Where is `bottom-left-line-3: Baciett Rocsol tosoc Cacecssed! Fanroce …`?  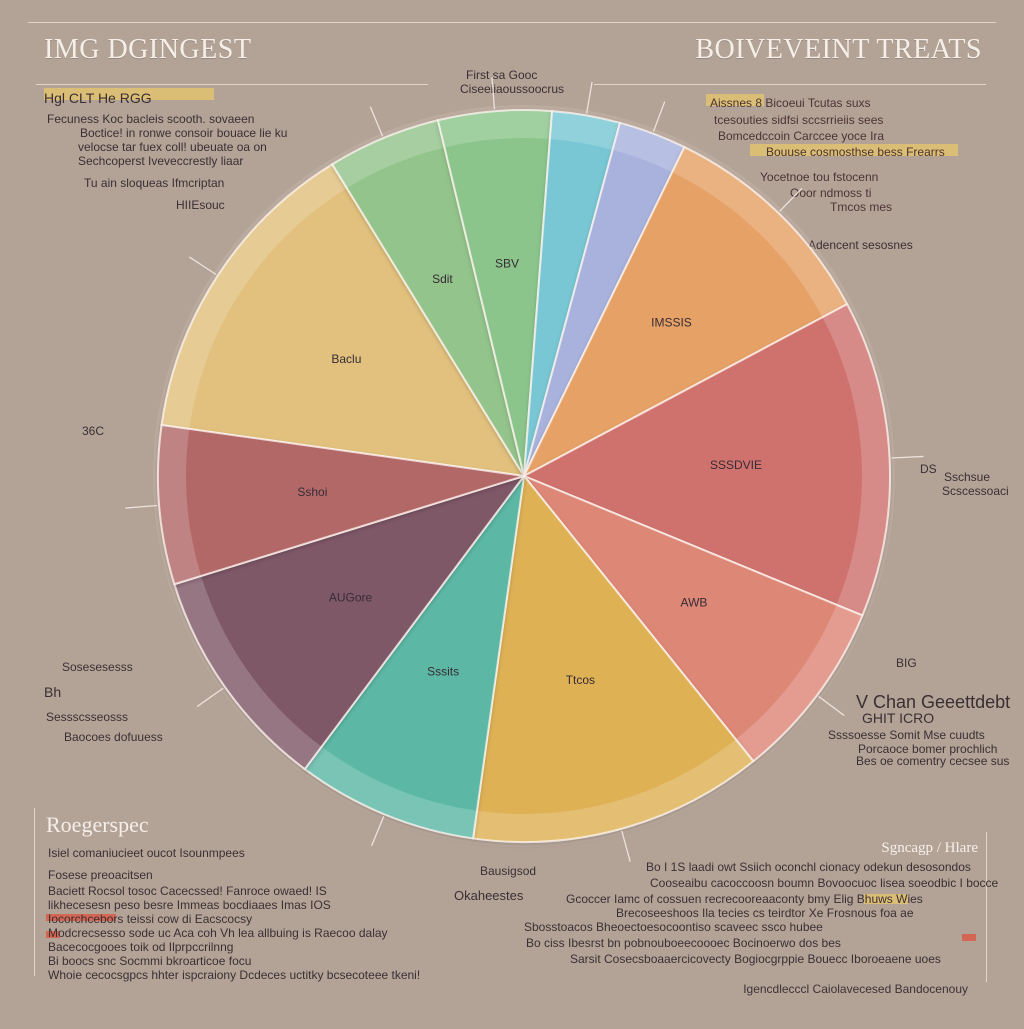 bottom-left-line-3: Baciett Rocsol tosoc Cacecssed! Fanroce … is located at coordinates (187, 891).